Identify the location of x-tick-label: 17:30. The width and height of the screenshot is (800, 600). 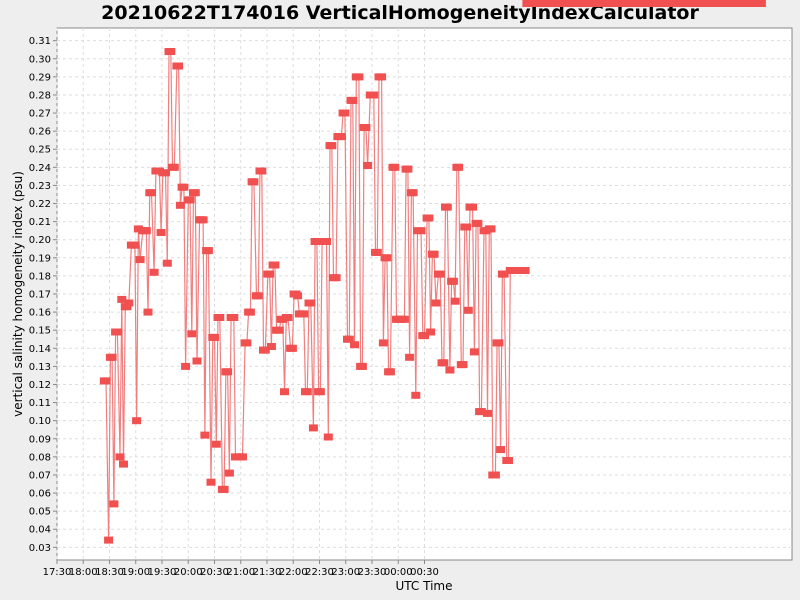
(57, 572).